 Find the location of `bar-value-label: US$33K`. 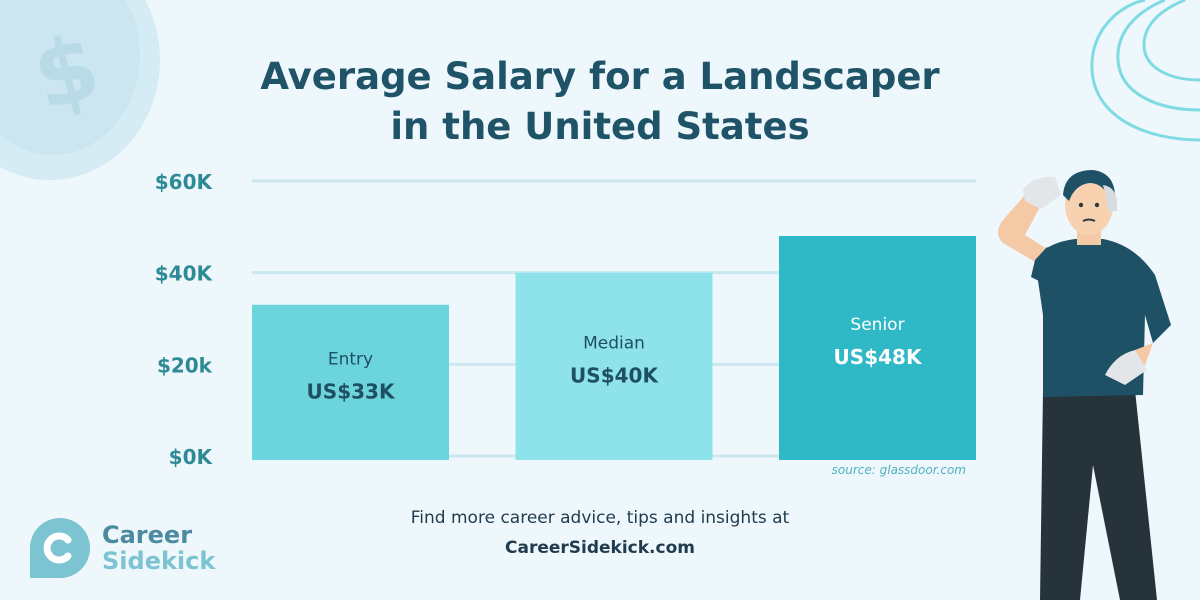

bar-value-label: US$33K is located at coordinates (351, 391).